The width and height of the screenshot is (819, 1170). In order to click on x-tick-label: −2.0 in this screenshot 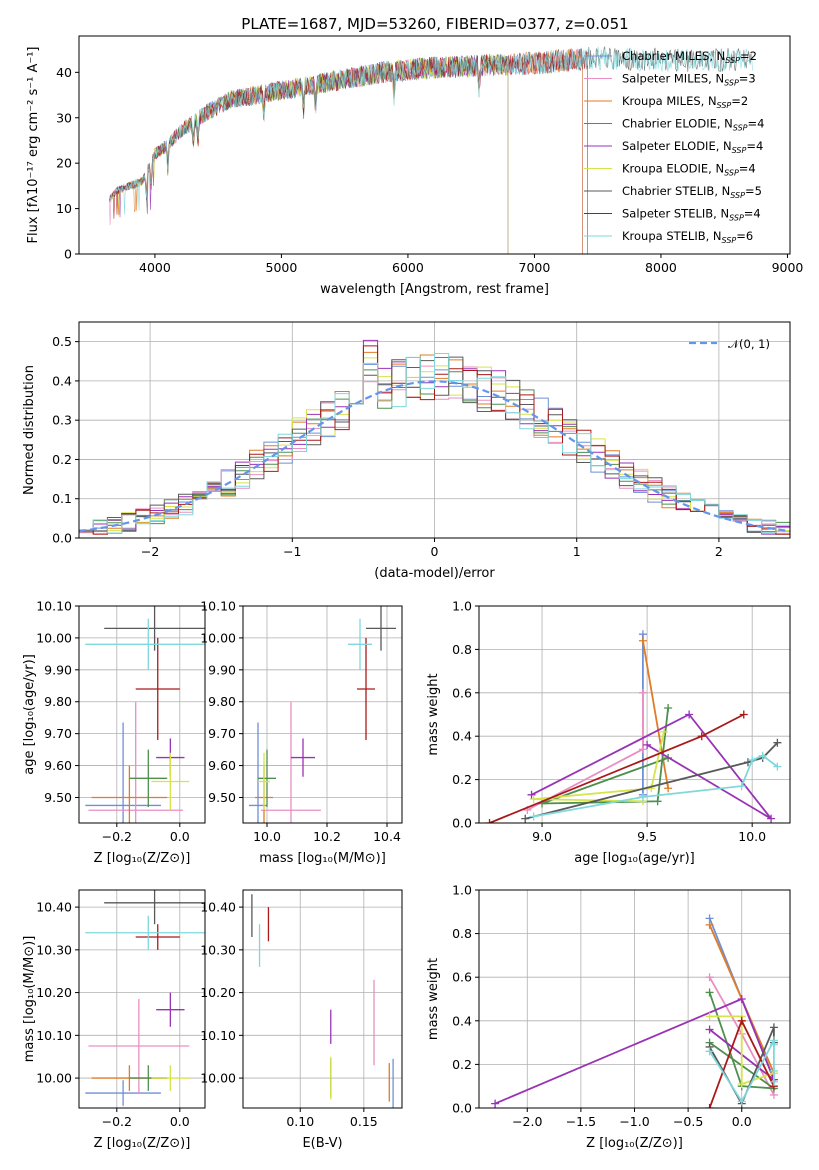, I will do `click(527, 1121)`.